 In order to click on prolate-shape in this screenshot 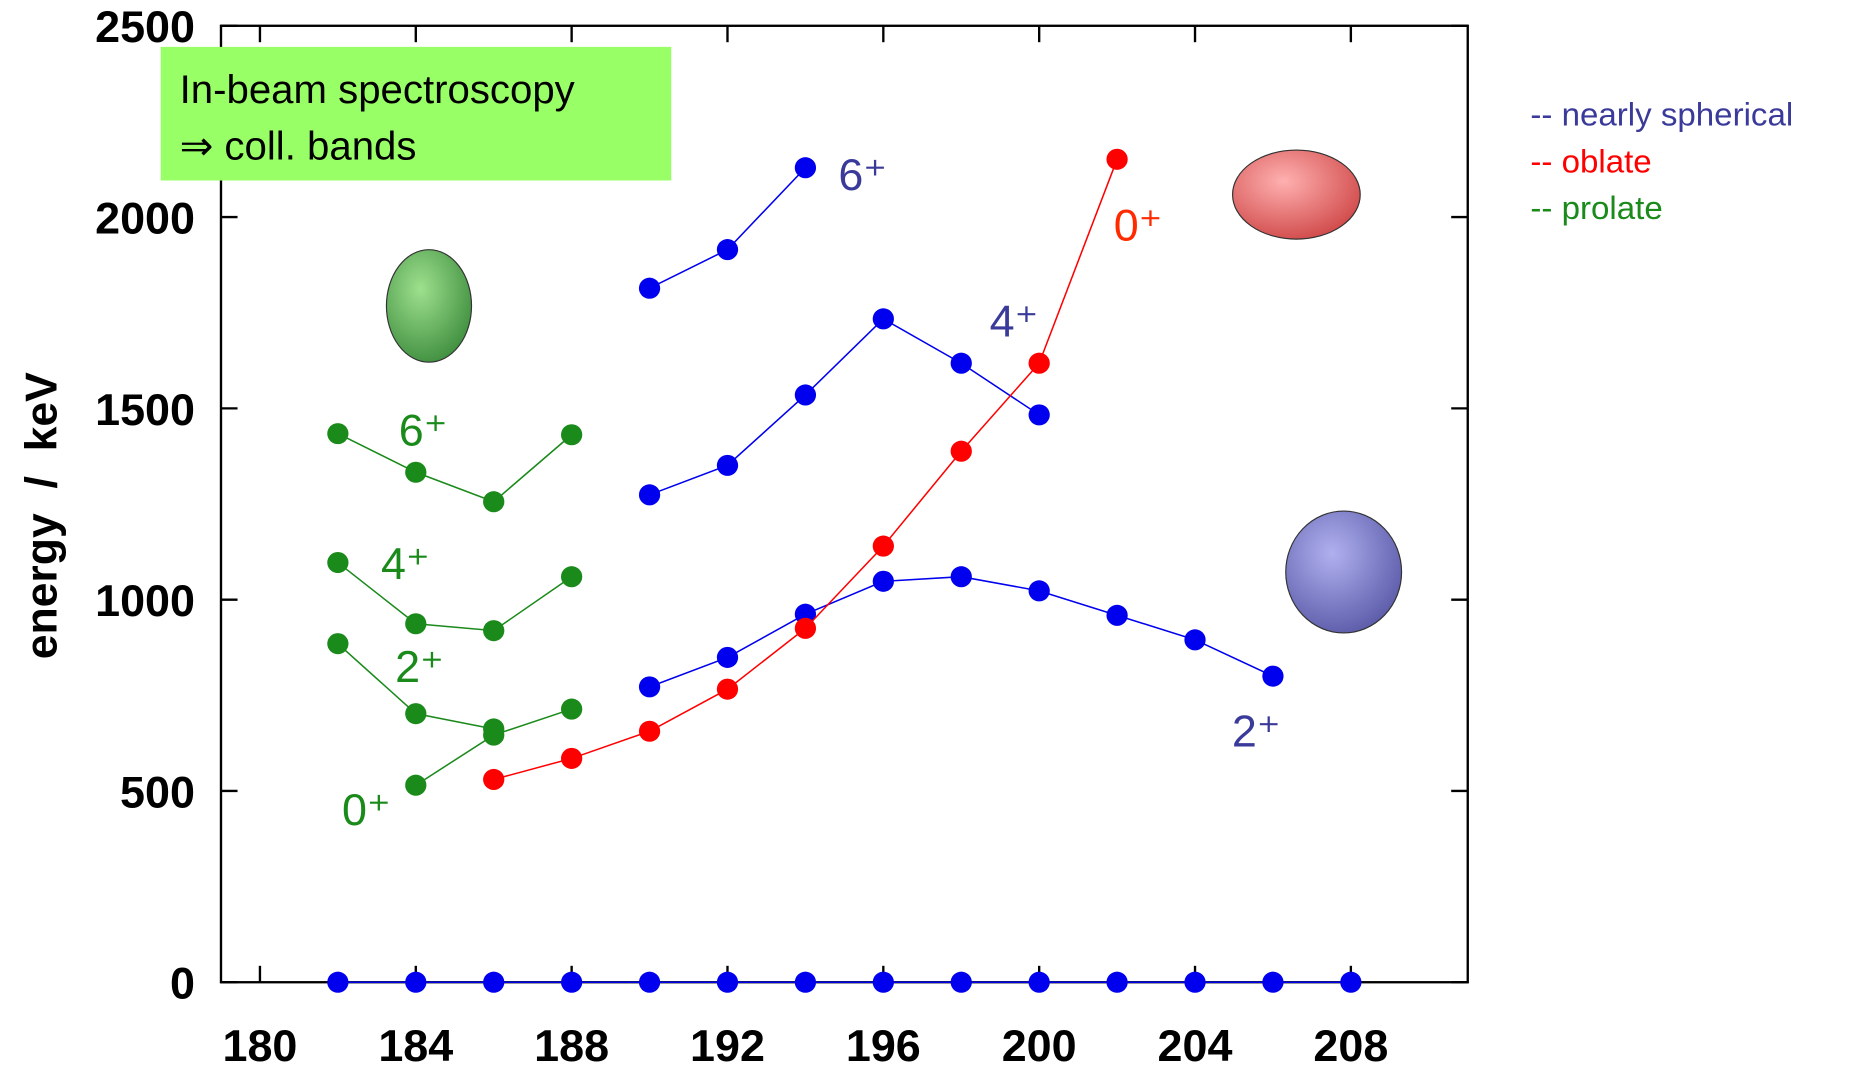, I will do `click(429, 306)`.